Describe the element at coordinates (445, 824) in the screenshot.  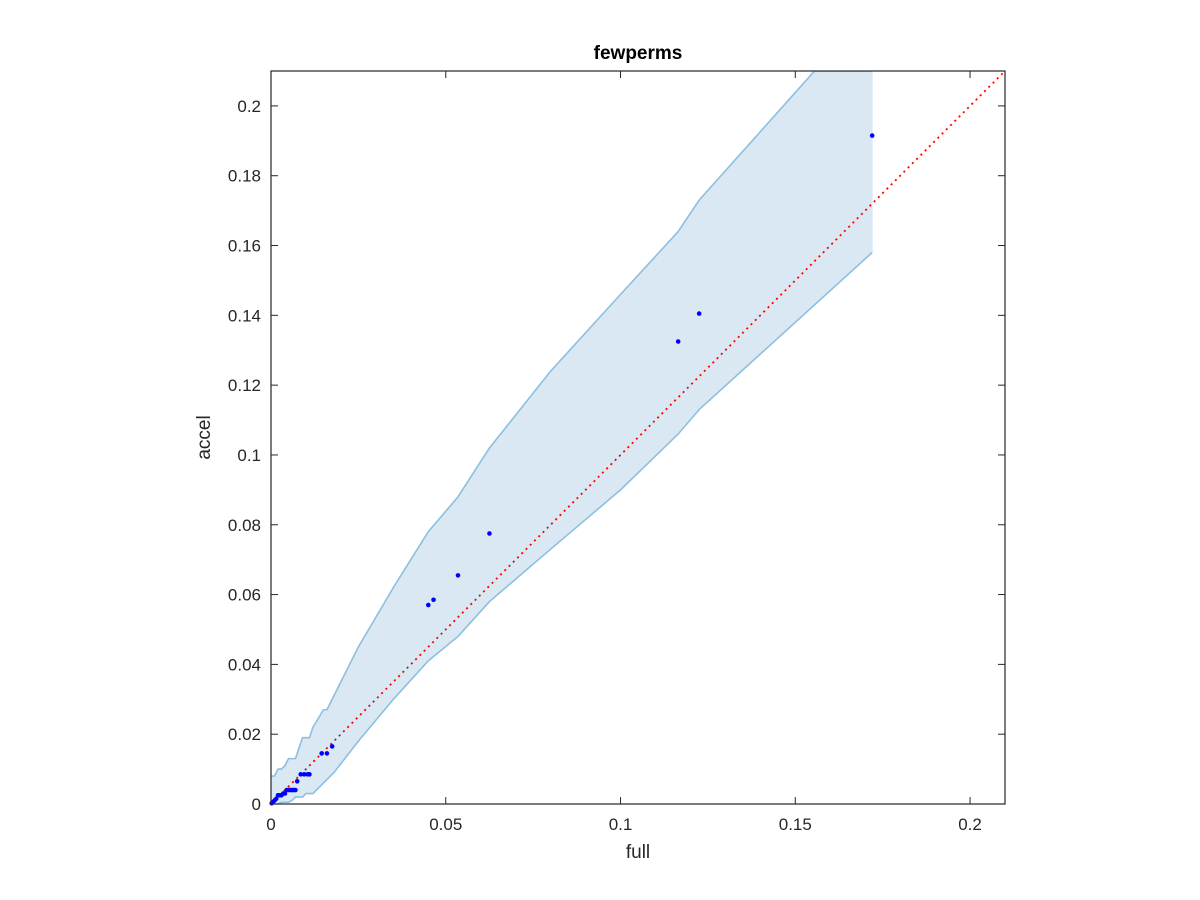
I see `x-tick-label: 0.05` at that location.